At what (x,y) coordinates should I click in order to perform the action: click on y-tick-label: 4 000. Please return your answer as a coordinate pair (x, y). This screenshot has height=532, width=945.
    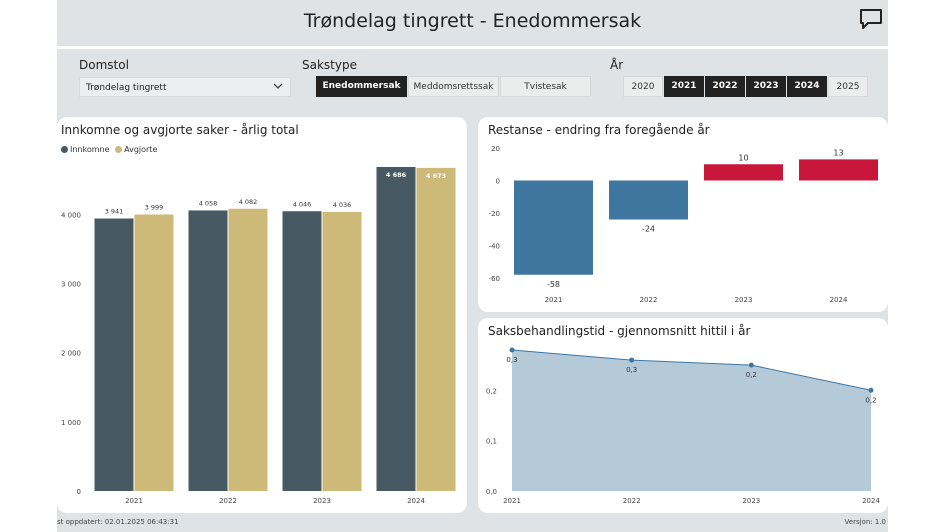
    Looking at the image, I should click on (71, 215).